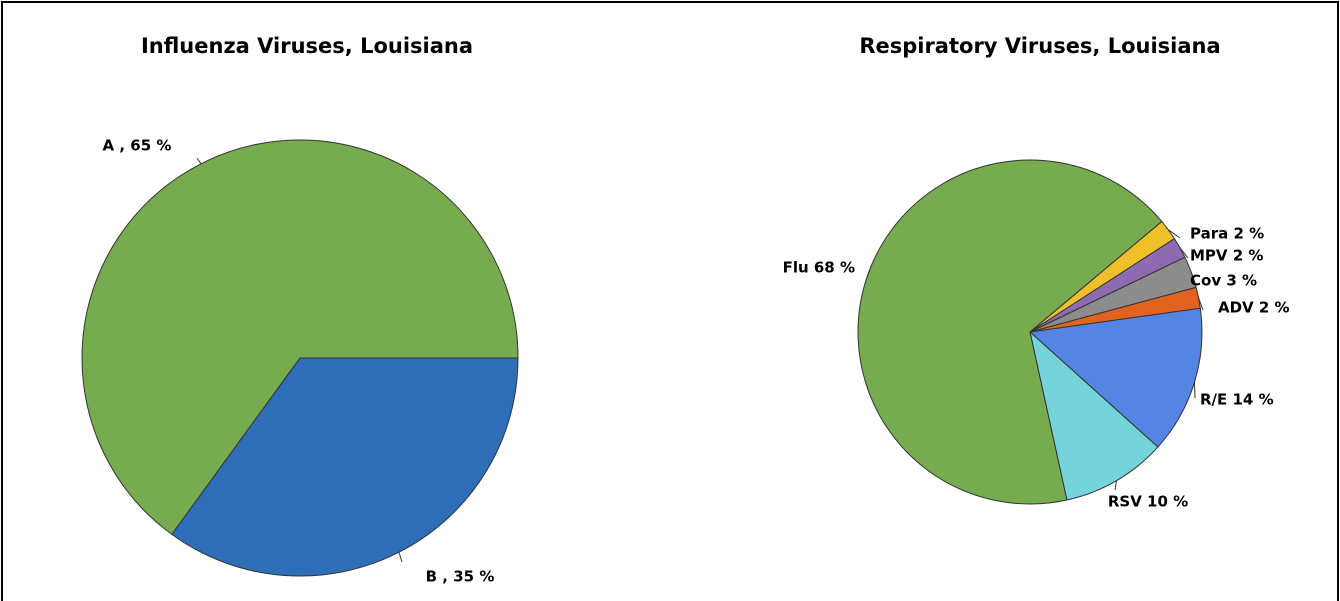  I want to click on data-label: Flu 68 %, so click(819, 268).